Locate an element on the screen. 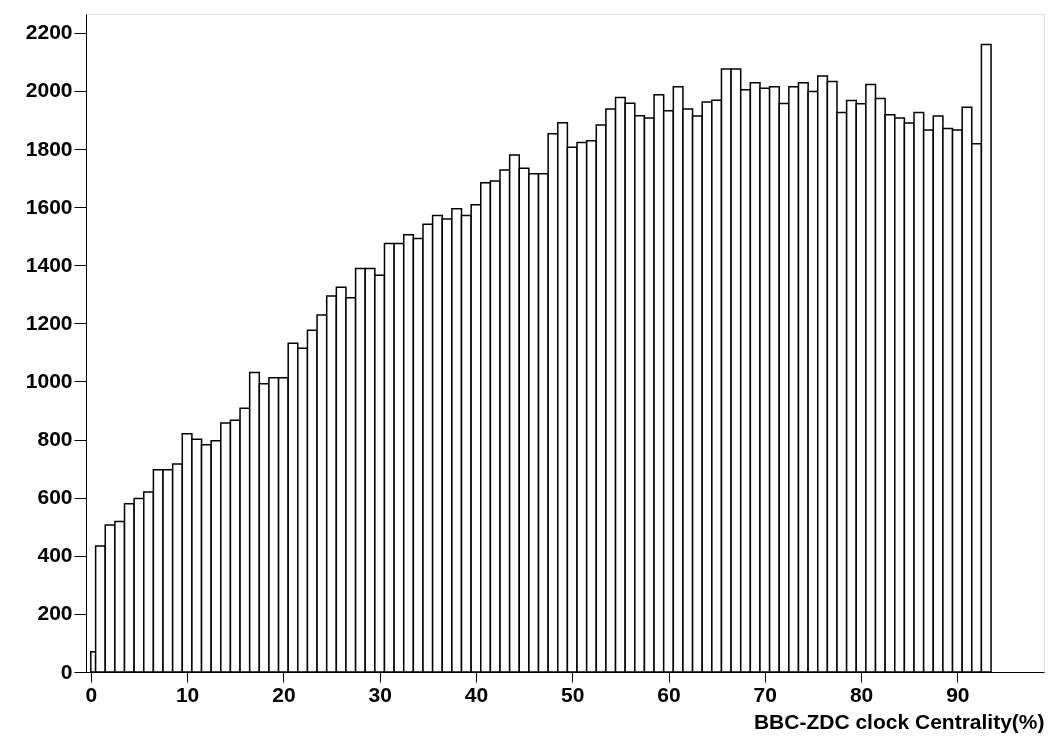 The image size is (1049, 742). y-tick-label: 1400 is located at coordinates (49, 264).